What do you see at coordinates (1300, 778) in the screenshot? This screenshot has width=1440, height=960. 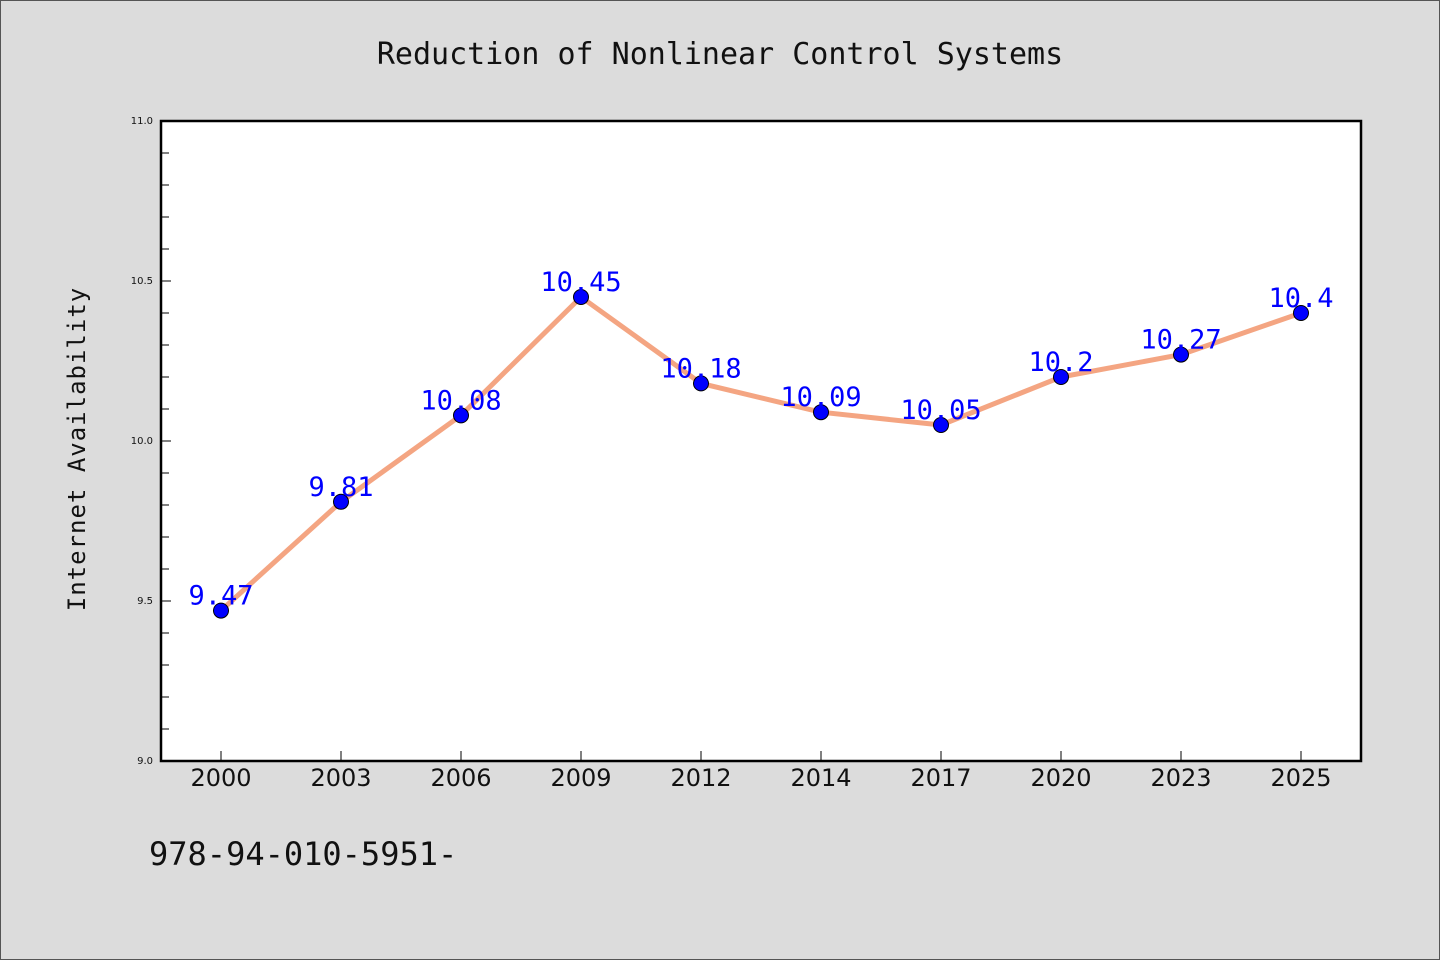 I see `x-tick-label: 2025` at bounding box center [1300, 778].